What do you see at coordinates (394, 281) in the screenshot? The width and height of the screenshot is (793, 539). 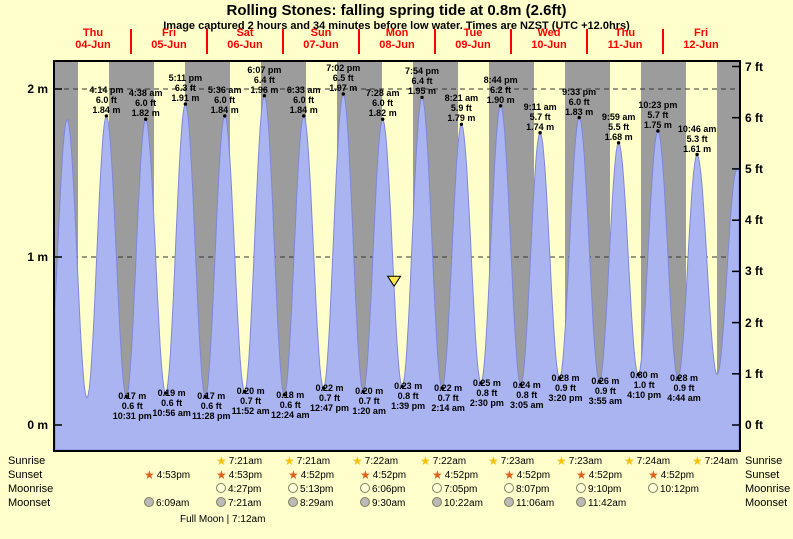 I see `capture-marker-icon` at bounding box center [394, 281].